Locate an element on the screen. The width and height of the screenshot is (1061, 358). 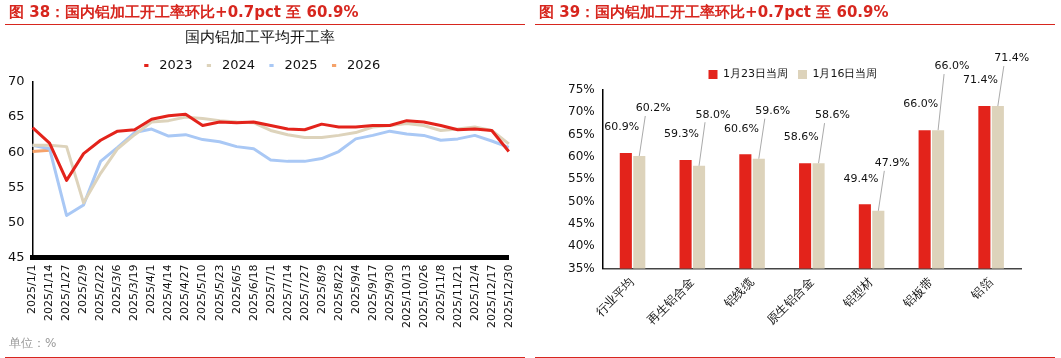
x-tick-label: 2025/9/30 is located at coordinates (389, 293).